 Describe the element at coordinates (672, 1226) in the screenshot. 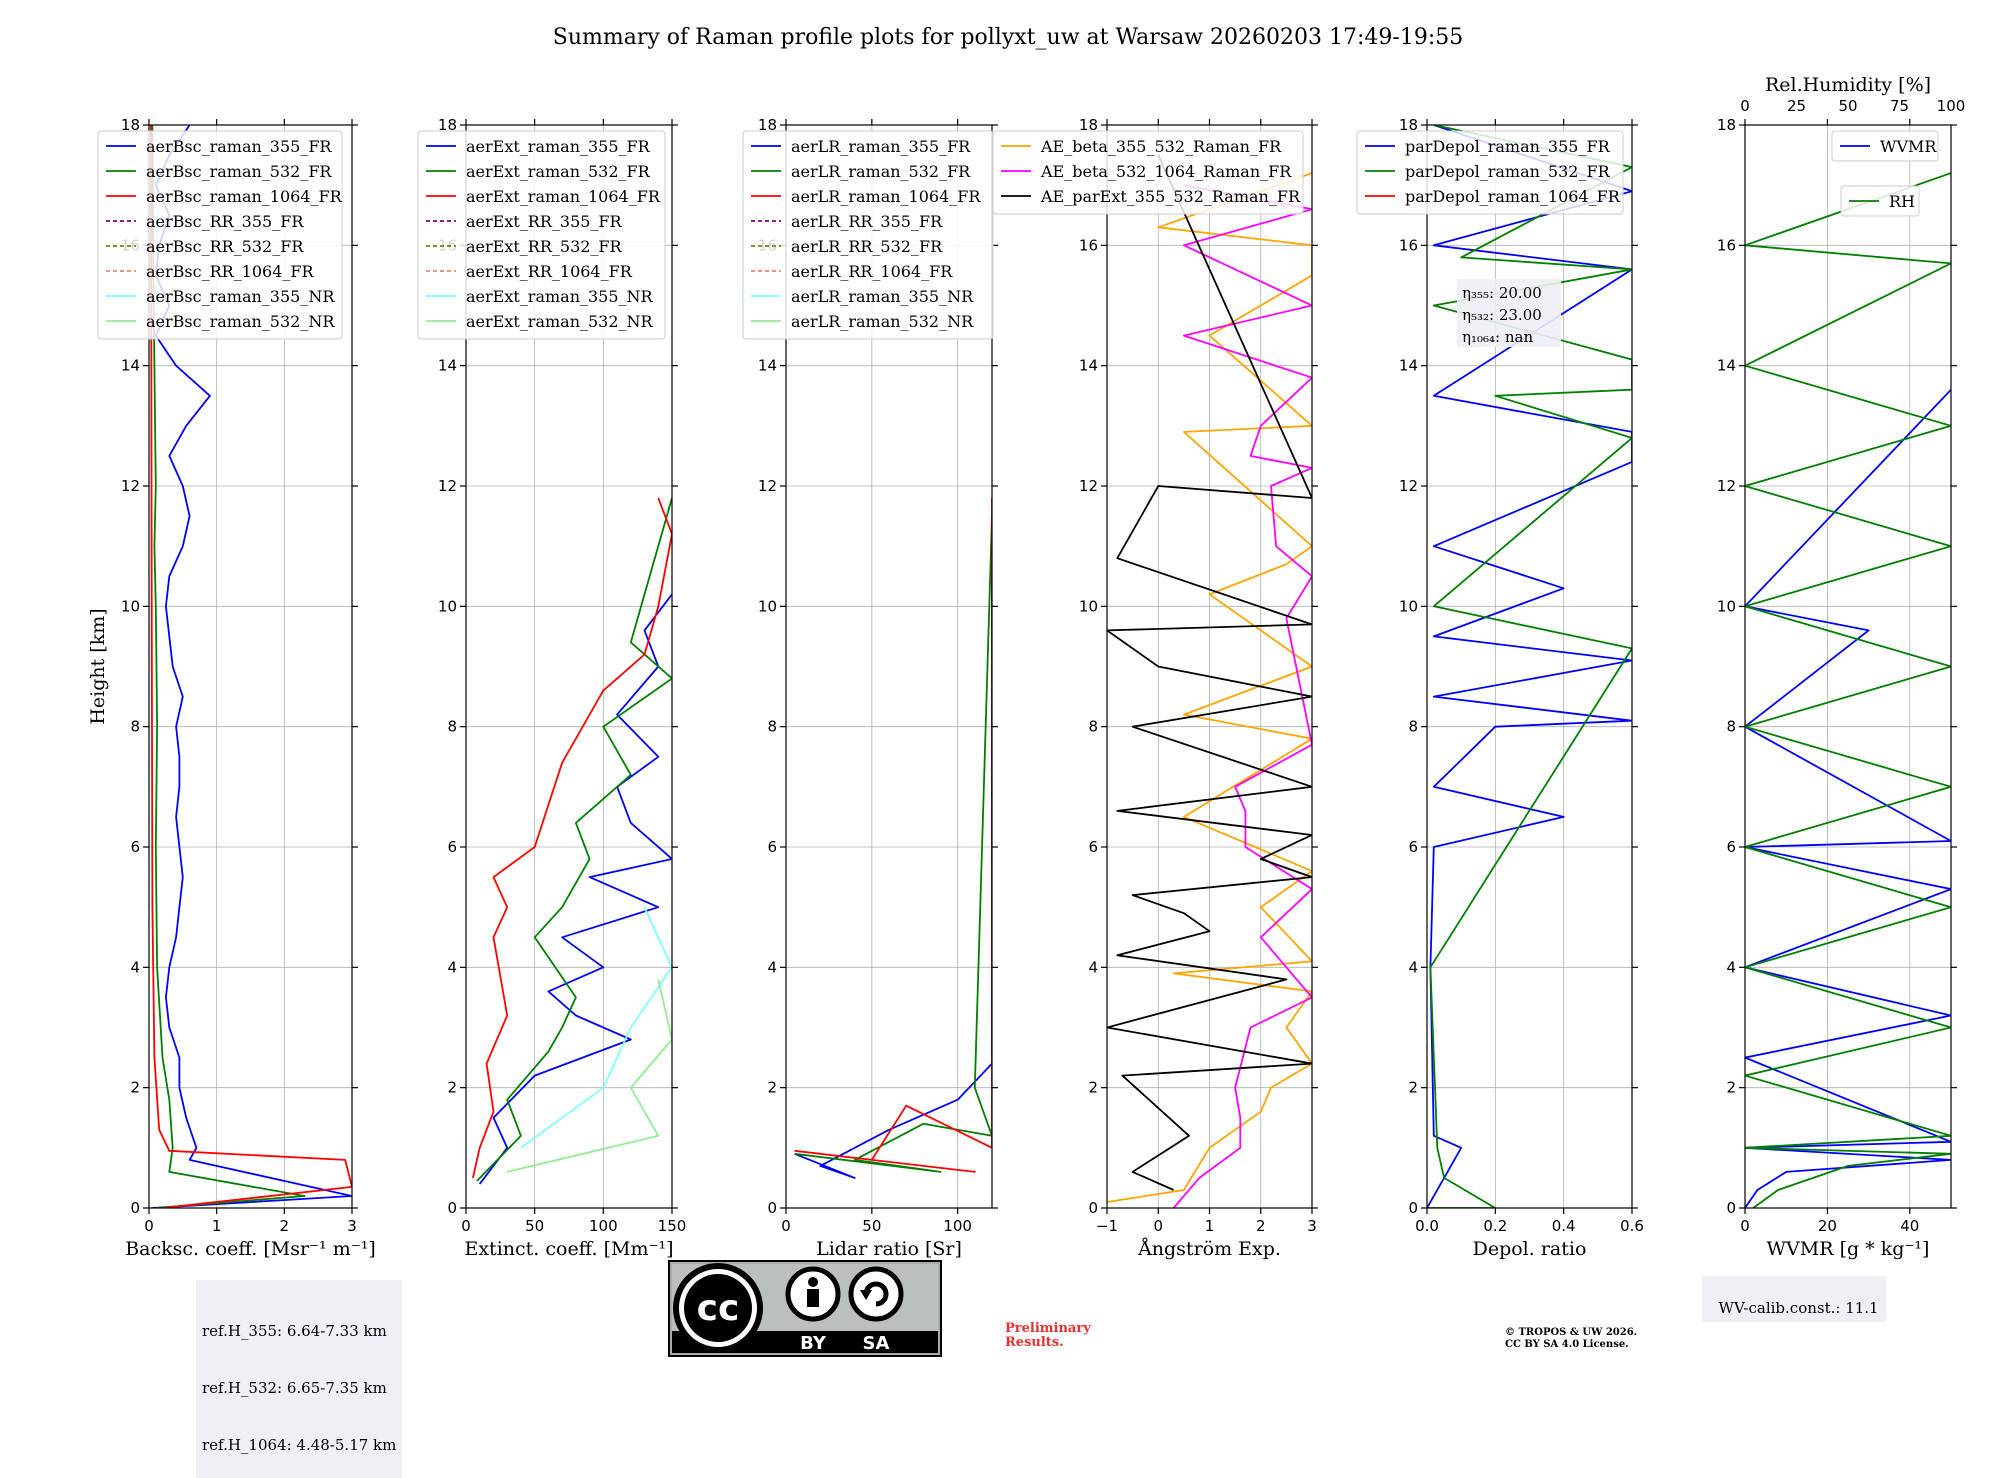

I see `x-tick-label: 150` at that location.